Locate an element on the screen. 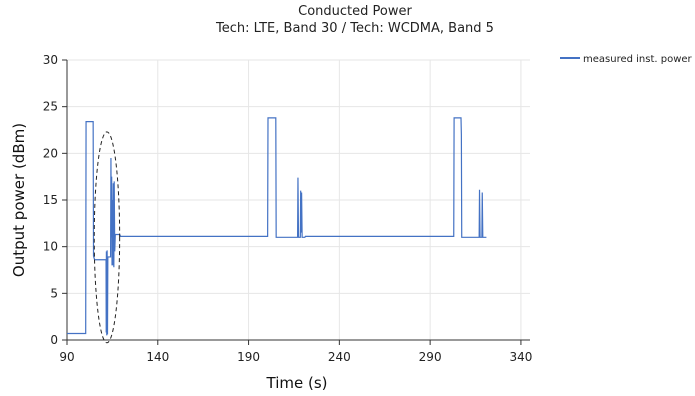 This screenshot has height=396, width=695. y-axis-label: Output power (dBm) is located at coordinates (19, 200).